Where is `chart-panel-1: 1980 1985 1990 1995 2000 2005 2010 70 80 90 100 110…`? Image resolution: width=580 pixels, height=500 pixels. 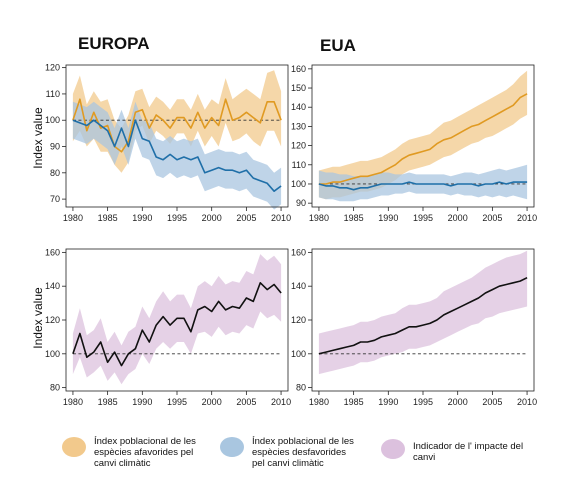
chart-panel-1: 1980 1985 1990 1995 2000 2005 2010 70 80 90 100 110… is located at coordinates (161, 143).